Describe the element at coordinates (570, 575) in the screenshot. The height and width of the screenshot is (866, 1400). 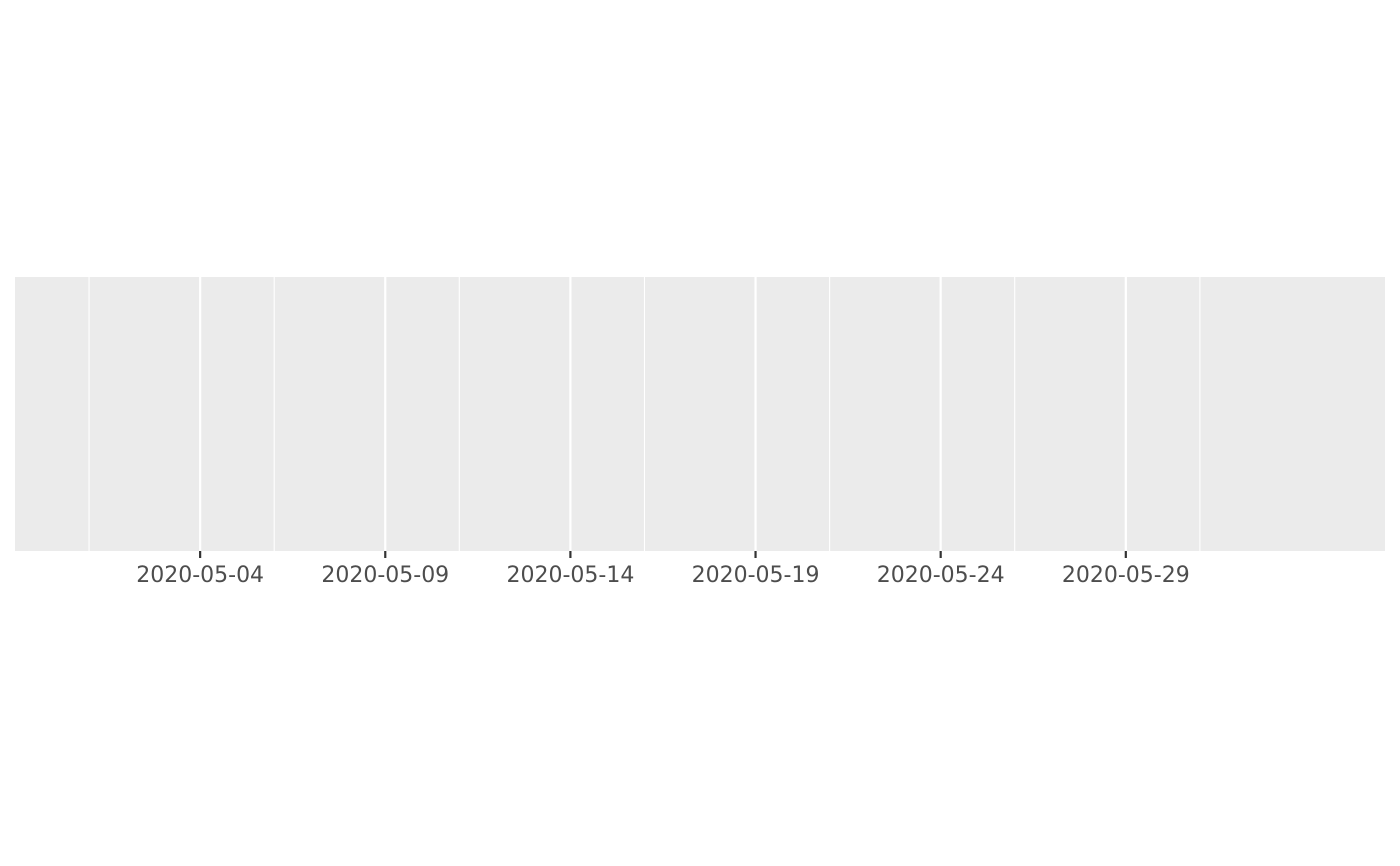
I see `x-tick-label: 2020-05-14` at that location.